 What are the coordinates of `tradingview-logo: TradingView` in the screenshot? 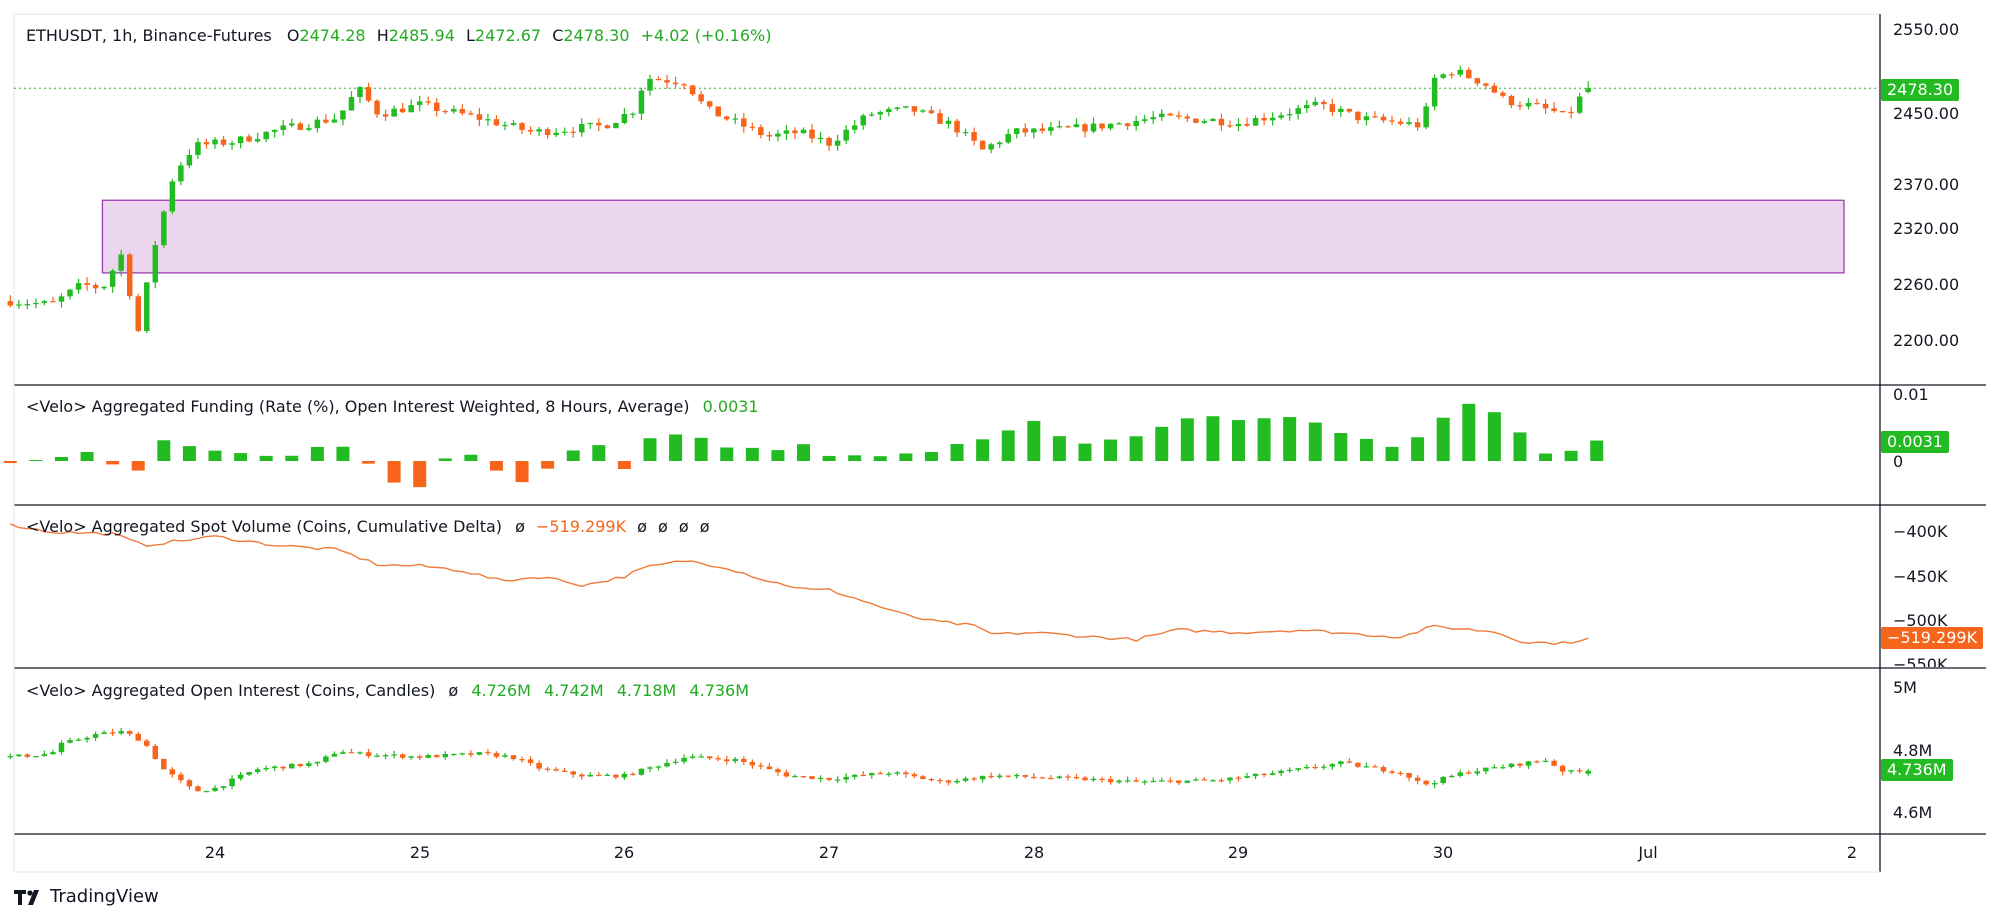 It's located at (86, 896).